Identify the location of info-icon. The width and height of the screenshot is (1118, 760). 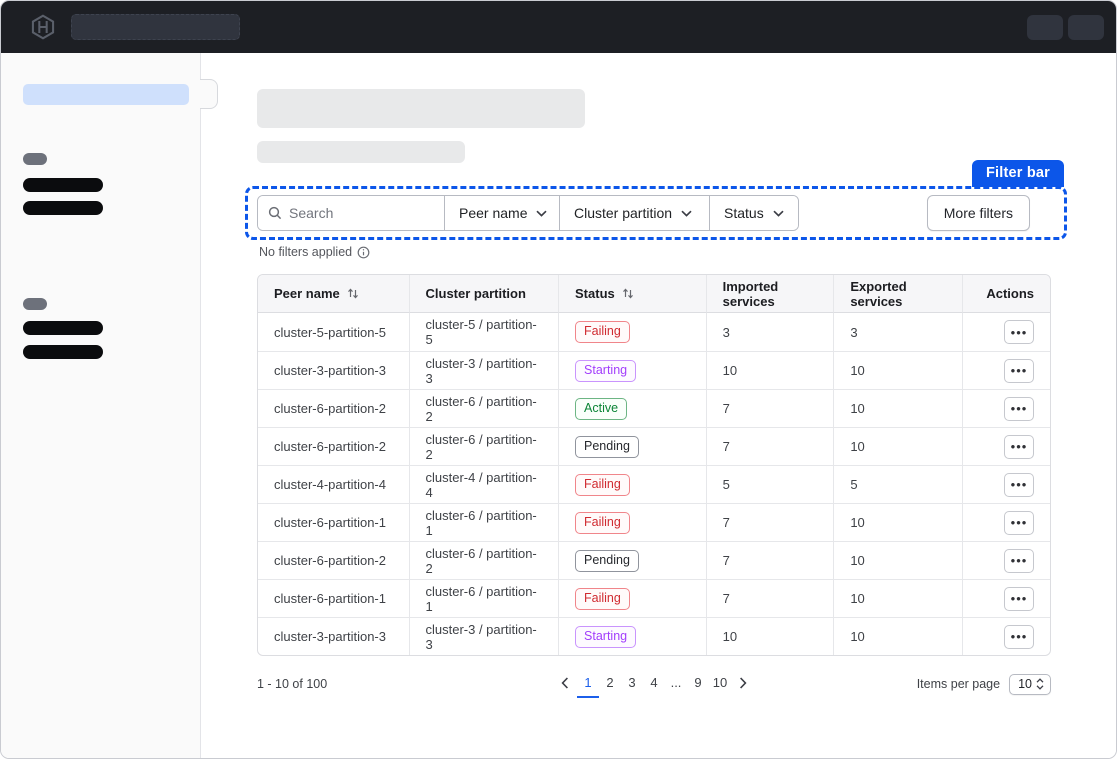
(363, 252).